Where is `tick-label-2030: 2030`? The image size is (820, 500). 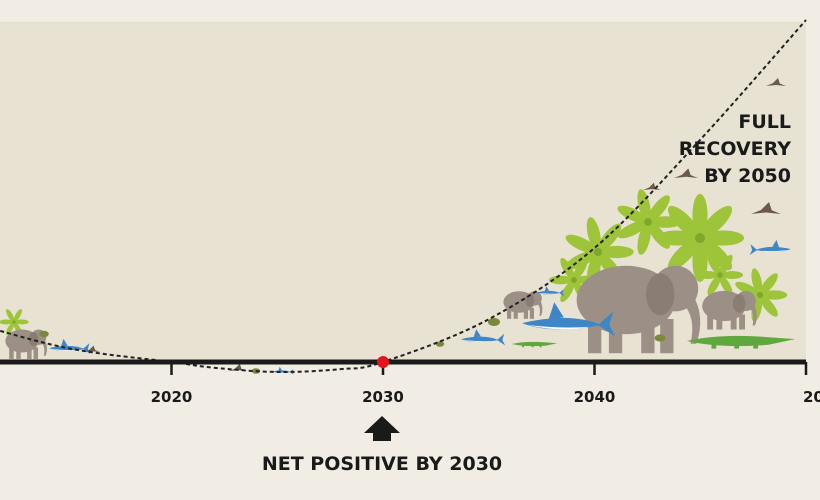 tick-label-2030: 2030 is located at coordinates (383, 397).